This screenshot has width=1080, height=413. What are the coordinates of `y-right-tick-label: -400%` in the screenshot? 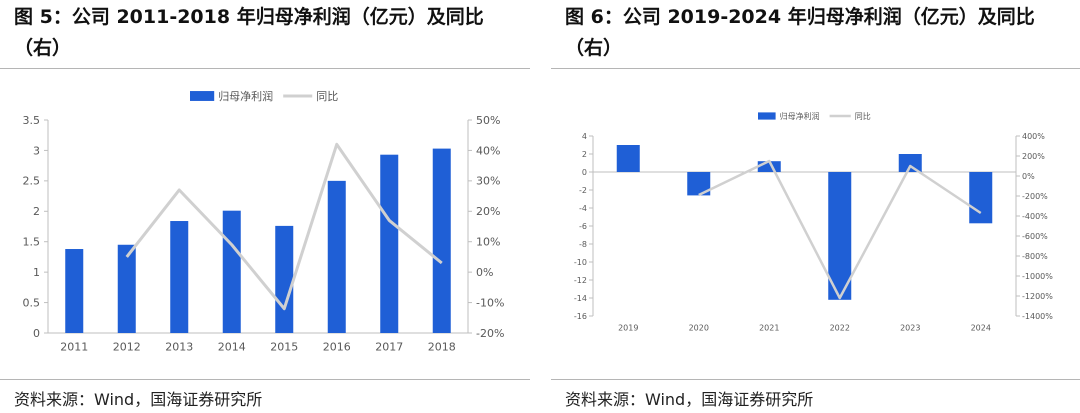 It's located at (1035, 216).